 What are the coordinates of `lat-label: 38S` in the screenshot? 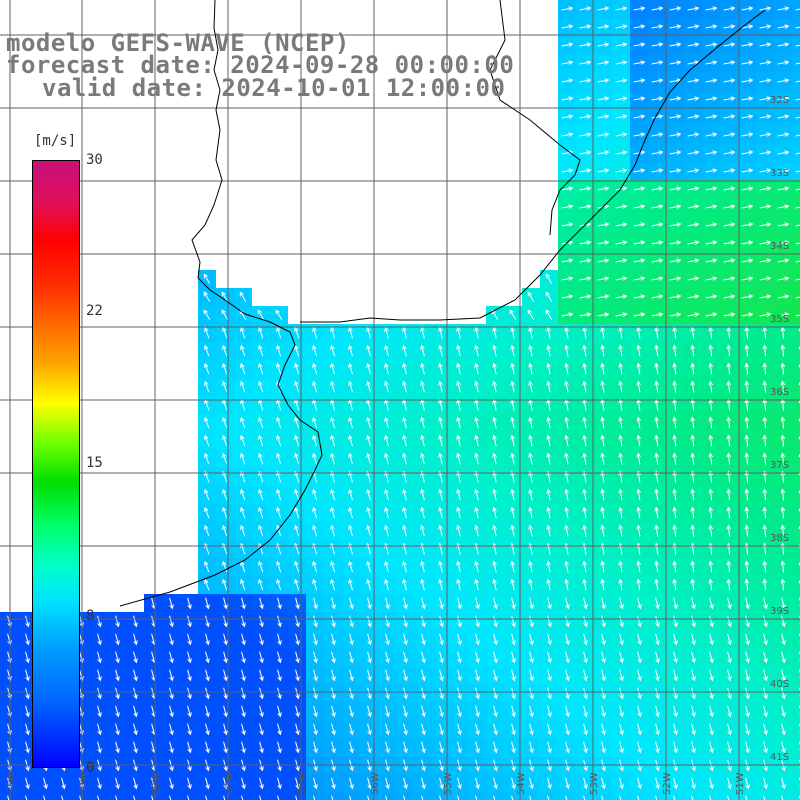 It's located at (779, 538).